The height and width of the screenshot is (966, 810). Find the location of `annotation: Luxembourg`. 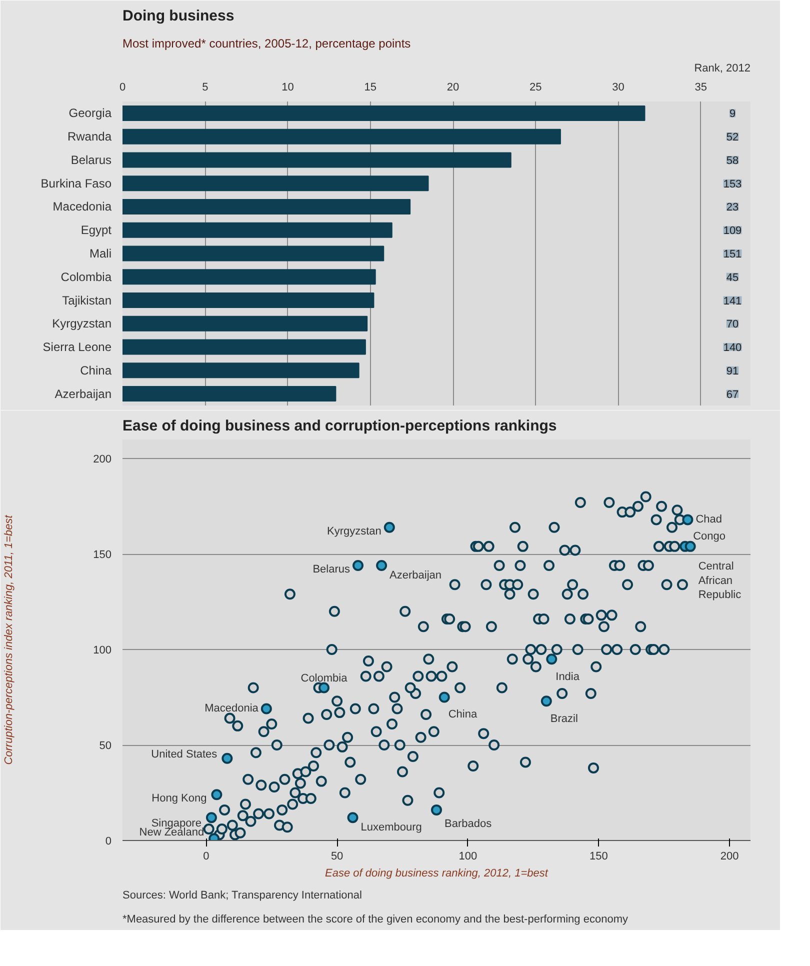

annotation: Luxembourg is located at coordinates (391, 828).